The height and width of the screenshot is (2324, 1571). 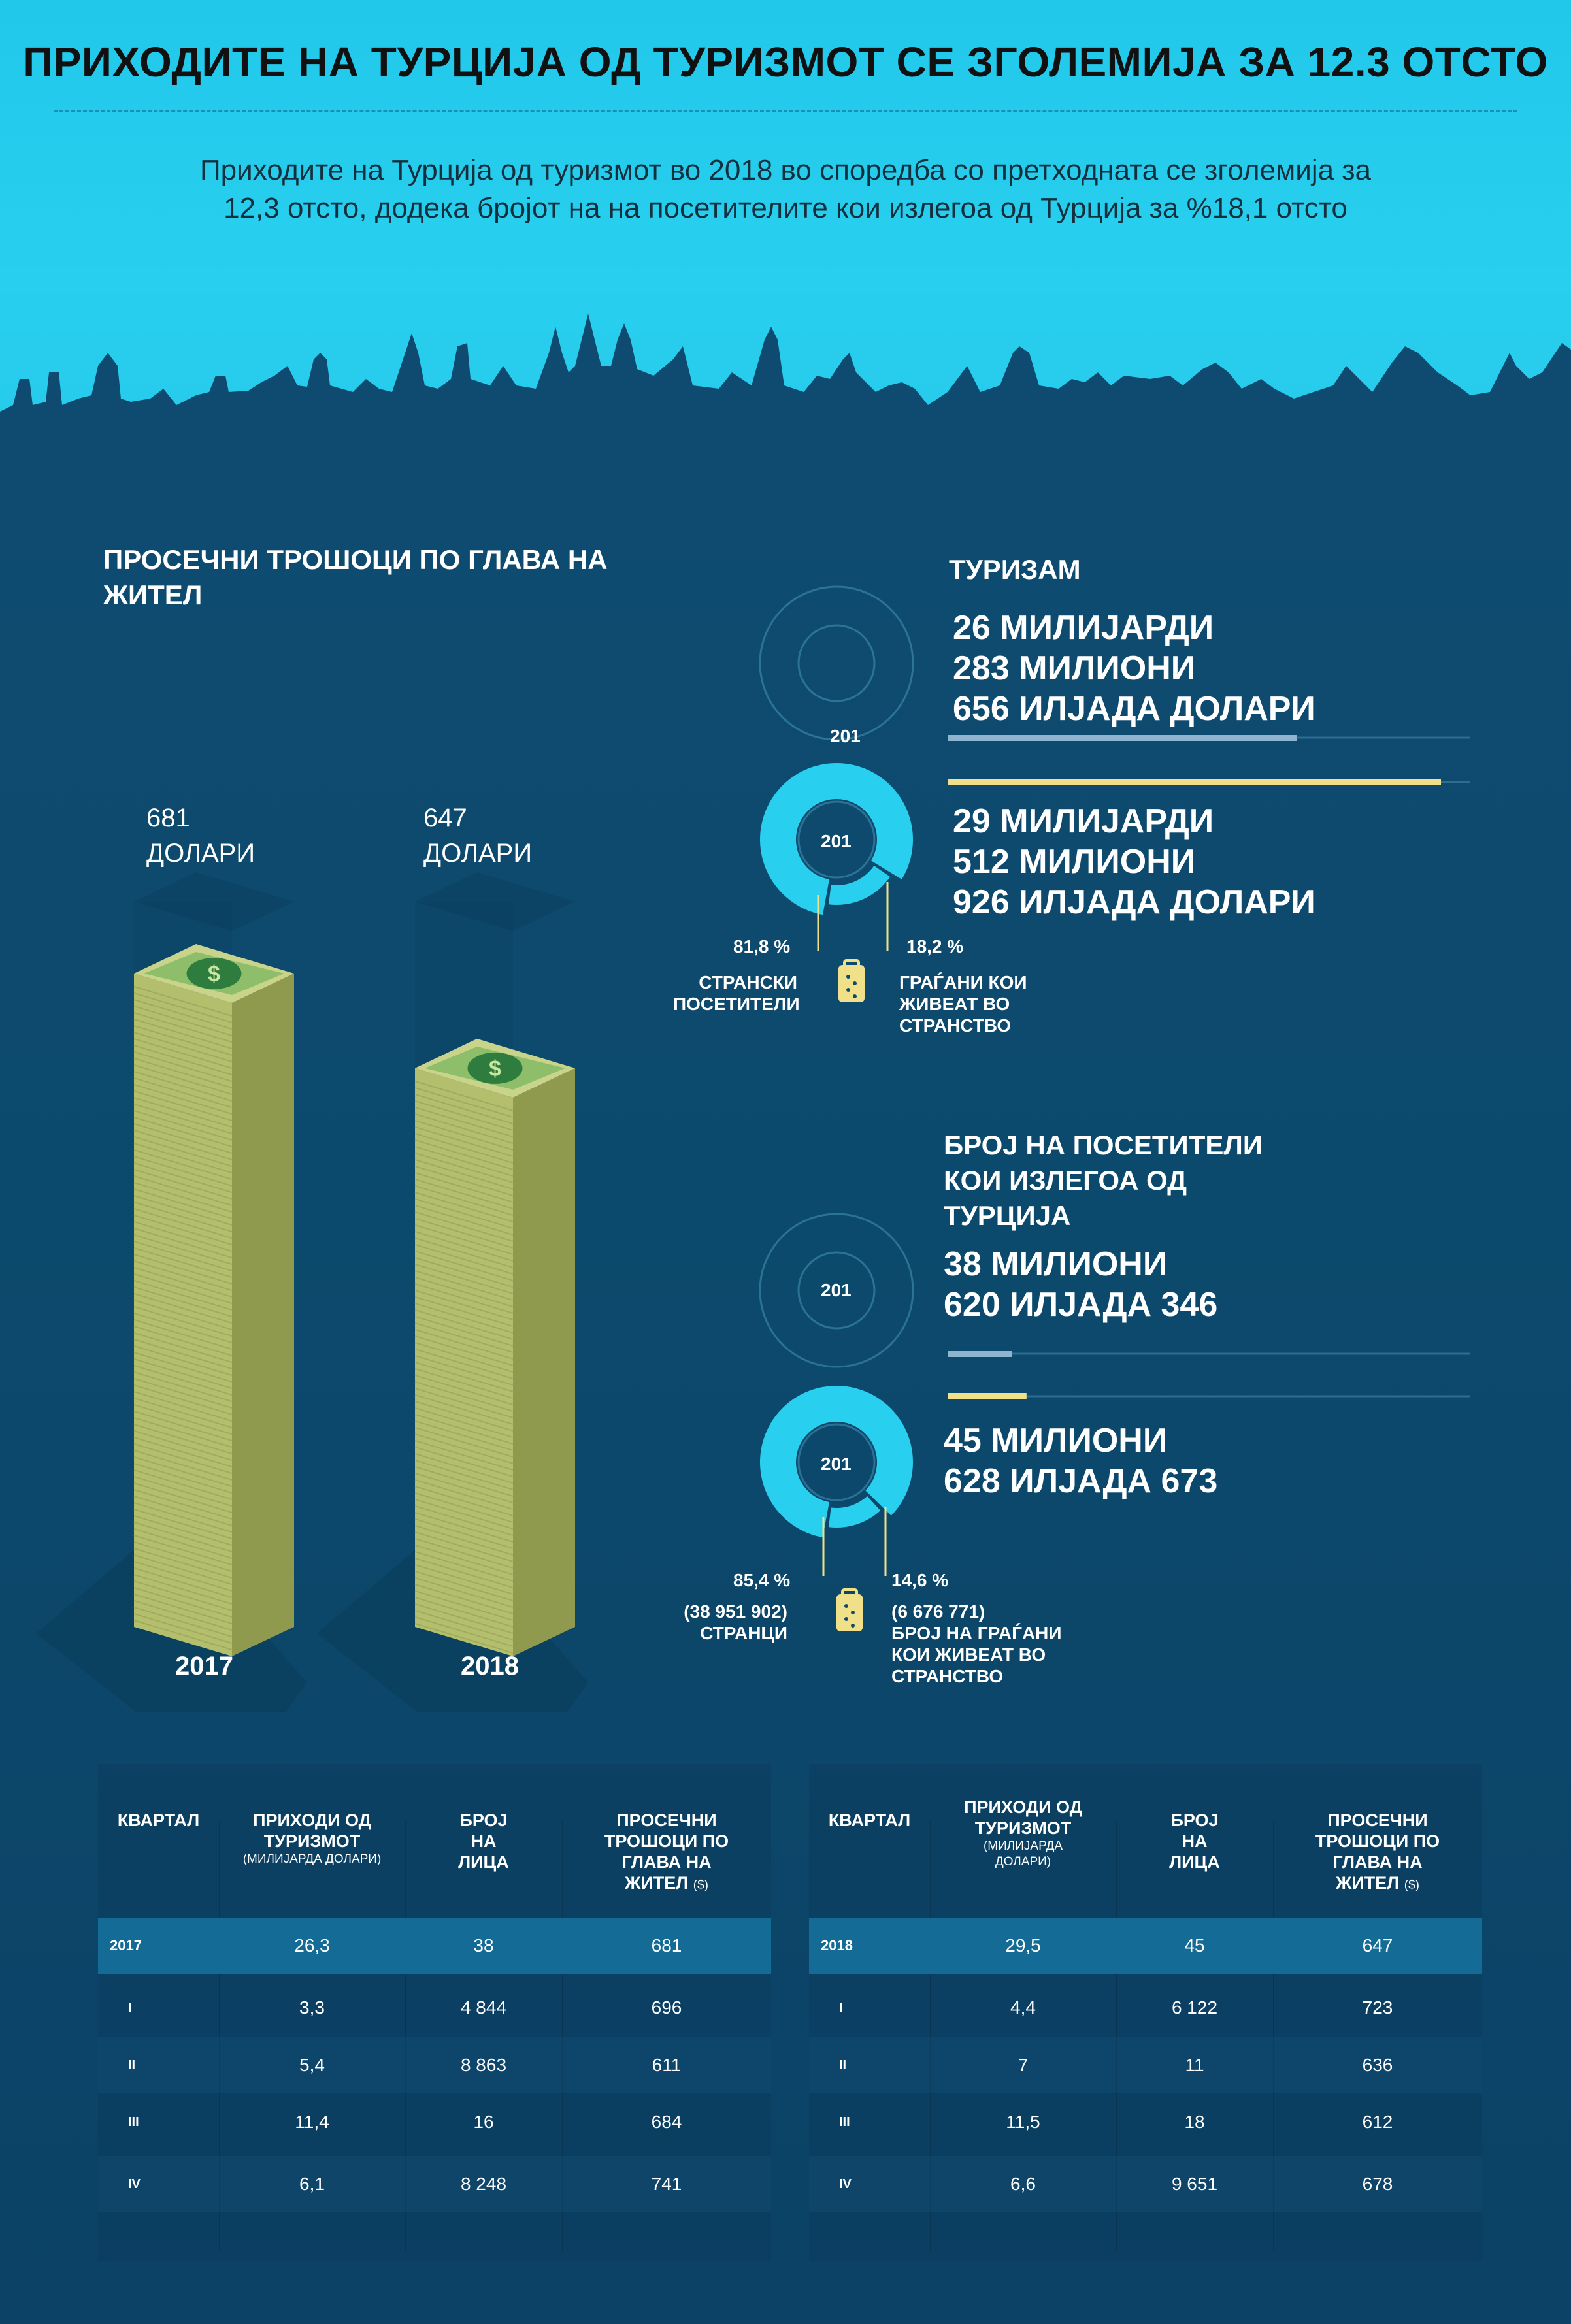 I want to click on spending-title-line-2: ЖИТЕЛ, so click(x=153, y=595).